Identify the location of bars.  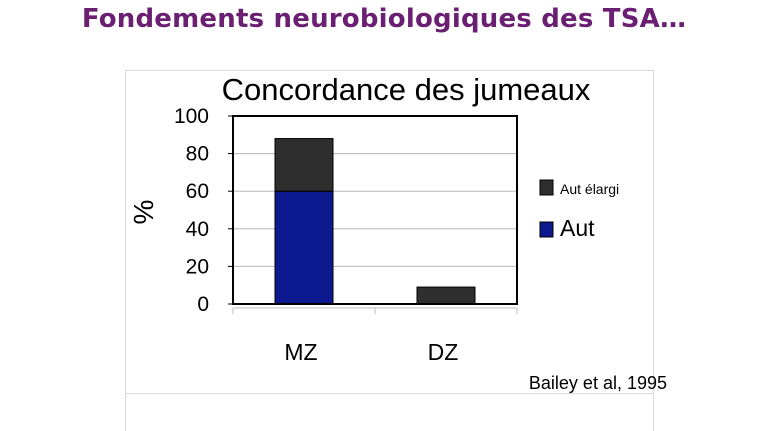
(375, 221).